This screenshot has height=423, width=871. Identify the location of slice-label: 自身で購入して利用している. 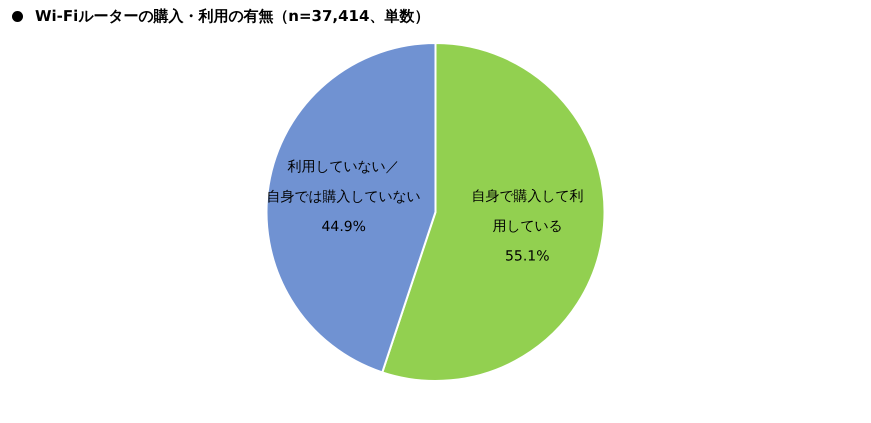
(527, 211).